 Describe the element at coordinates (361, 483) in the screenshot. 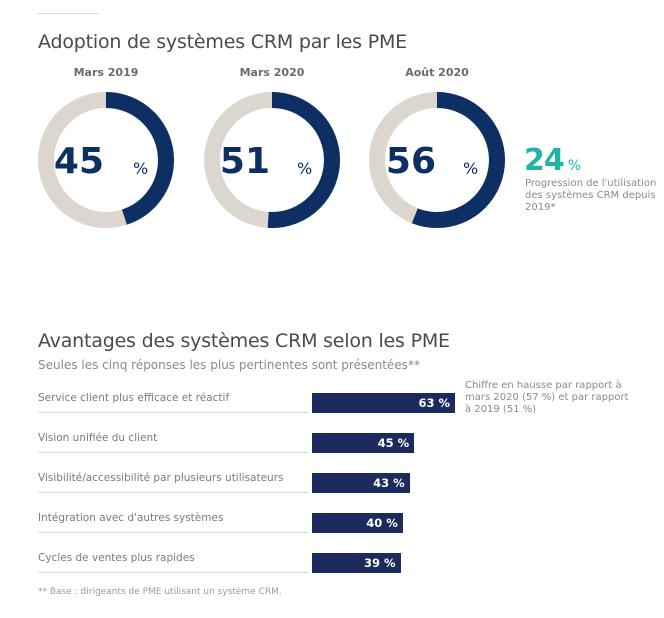

I see `bar-2: 43 %` at that location.